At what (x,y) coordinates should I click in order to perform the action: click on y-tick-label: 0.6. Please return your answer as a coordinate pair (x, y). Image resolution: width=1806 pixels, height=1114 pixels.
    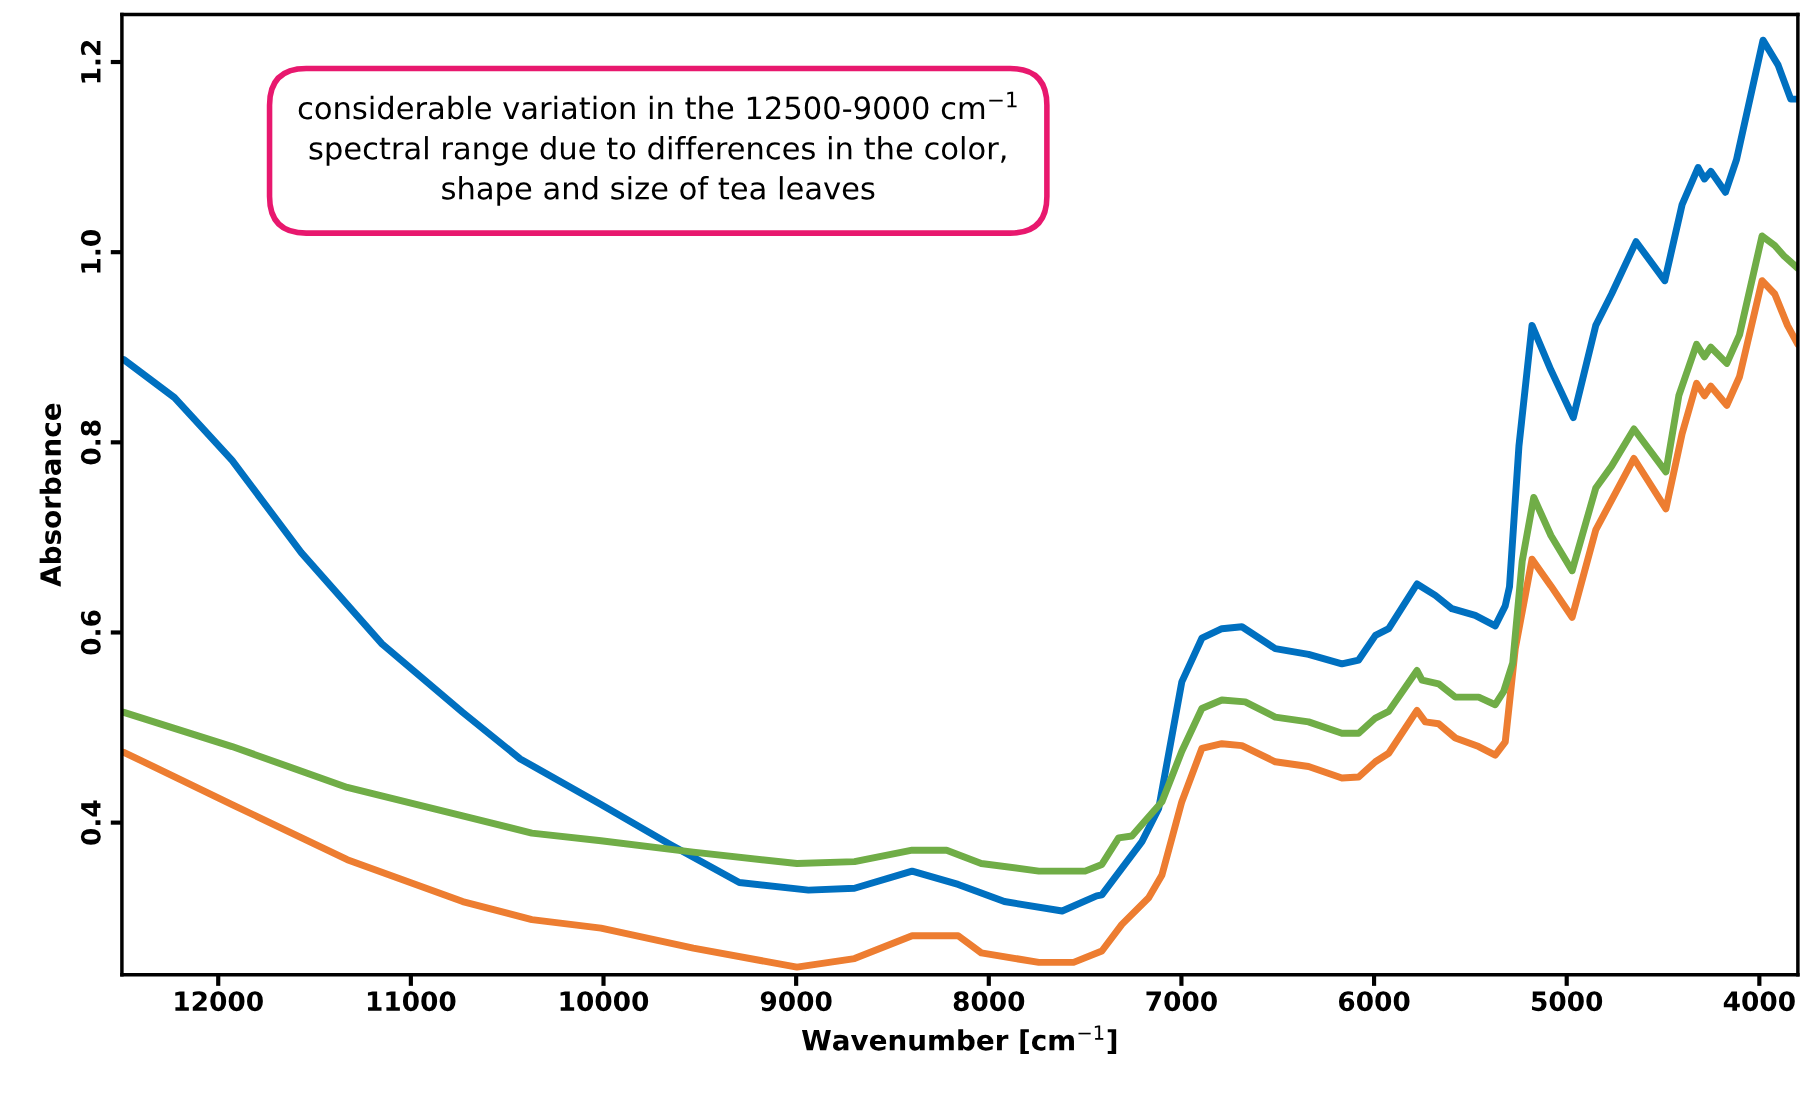
    Looking at the image, I should click on (90, 632).